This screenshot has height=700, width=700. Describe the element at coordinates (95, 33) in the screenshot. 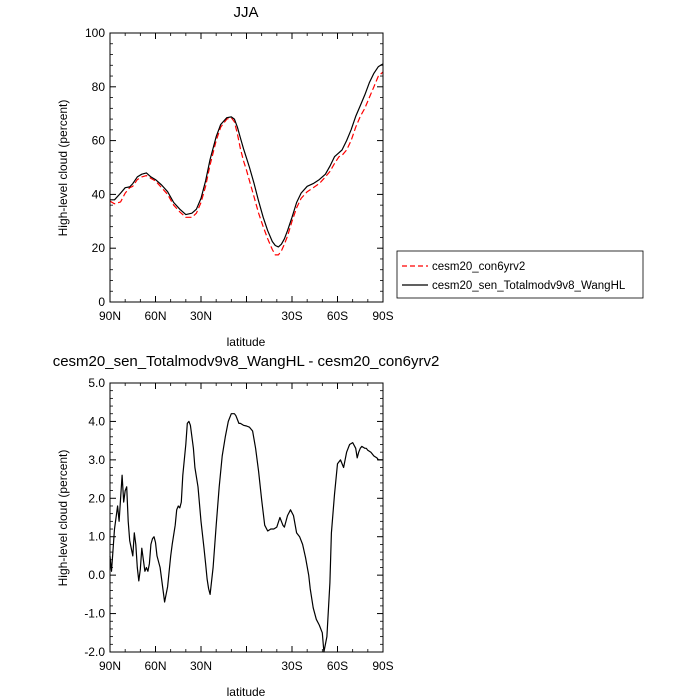

I see `panel-top-ytick-label: 100` at that location.